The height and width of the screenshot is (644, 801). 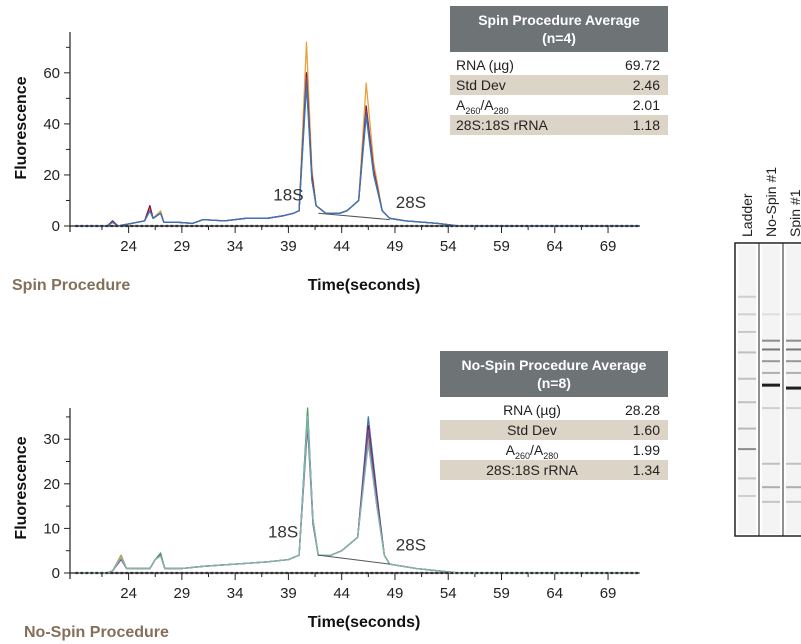 I want to click on table-subtitle: (n=8), so click(x=554, y=383).